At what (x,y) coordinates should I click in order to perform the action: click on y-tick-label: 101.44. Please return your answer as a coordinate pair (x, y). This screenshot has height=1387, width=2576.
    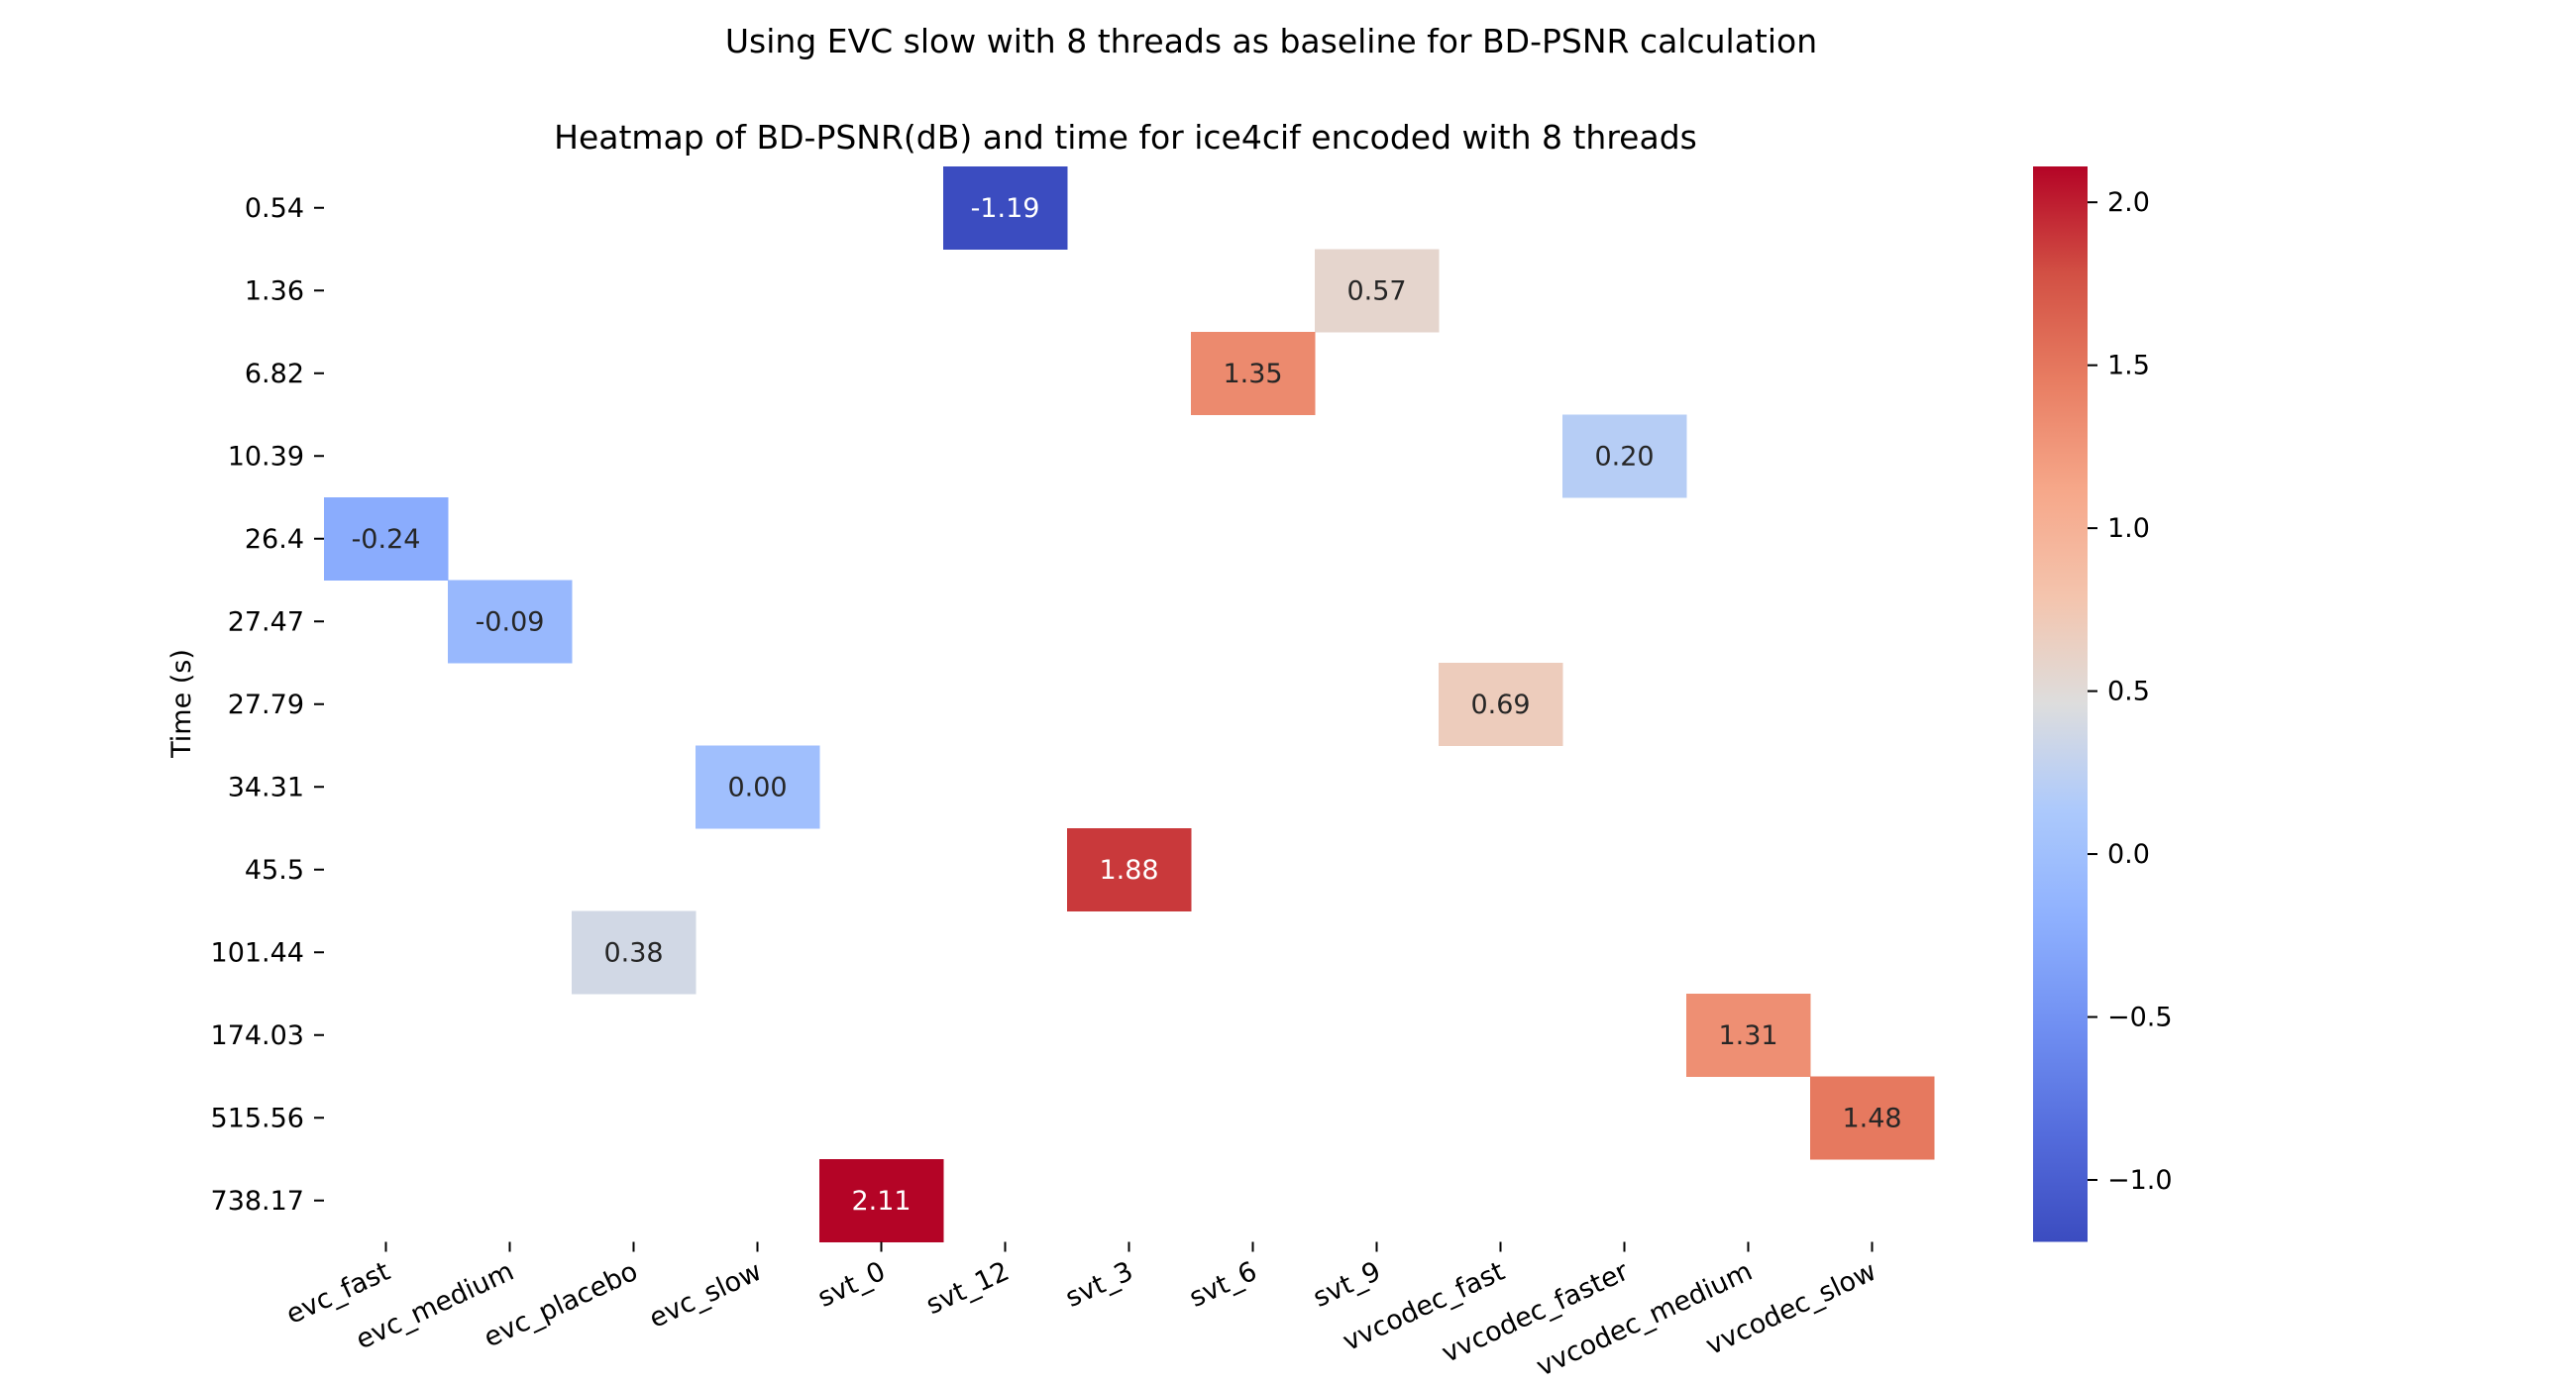
    Looking at the image, I should click on (258, 952).